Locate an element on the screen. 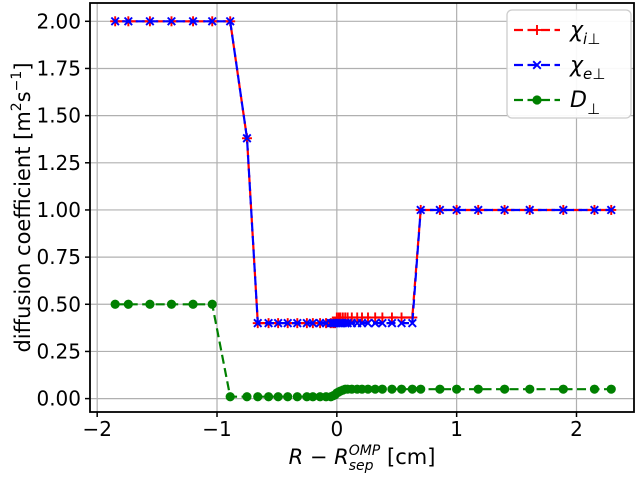  y-tick-label: 2.00 is located at coordinates (58, 21).